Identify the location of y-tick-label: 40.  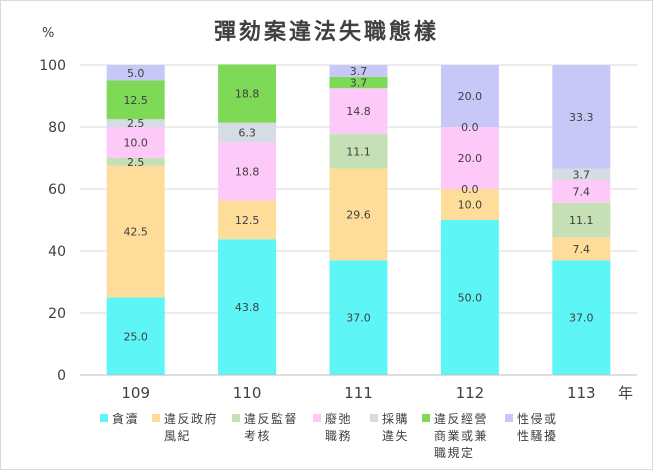
(57, 252).